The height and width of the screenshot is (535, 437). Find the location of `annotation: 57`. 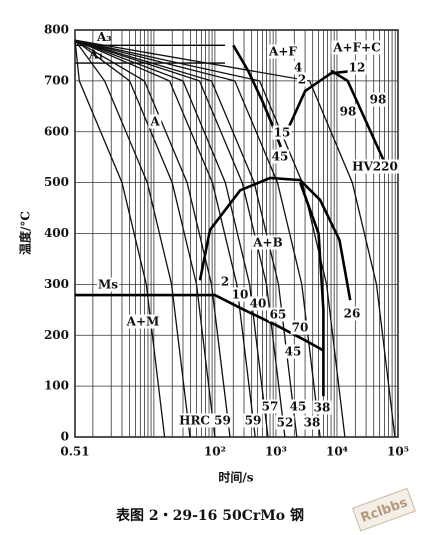

annotation: 57 is located at coordinates (270, 407).